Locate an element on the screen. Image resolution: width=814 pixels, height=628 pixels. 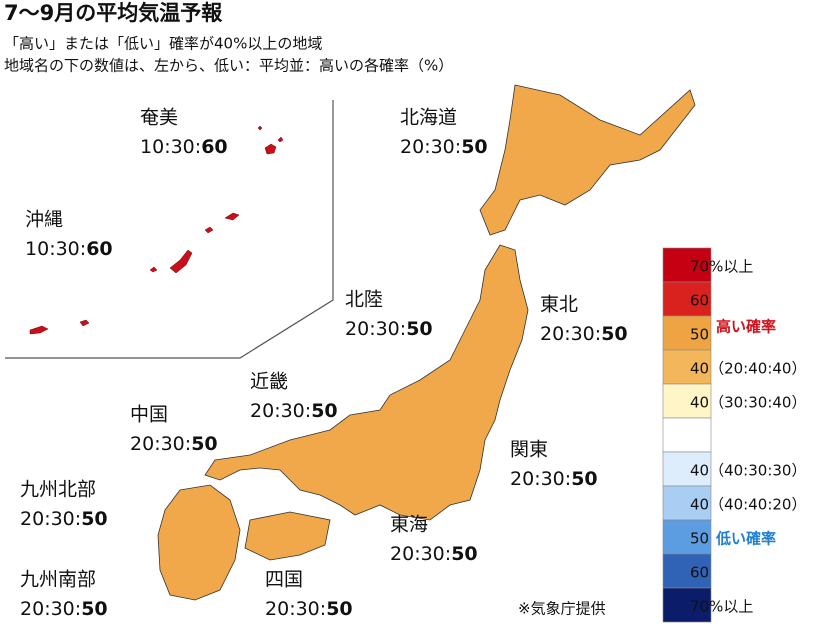
region-name: 沖縄 is located at coordinates (44, 220).